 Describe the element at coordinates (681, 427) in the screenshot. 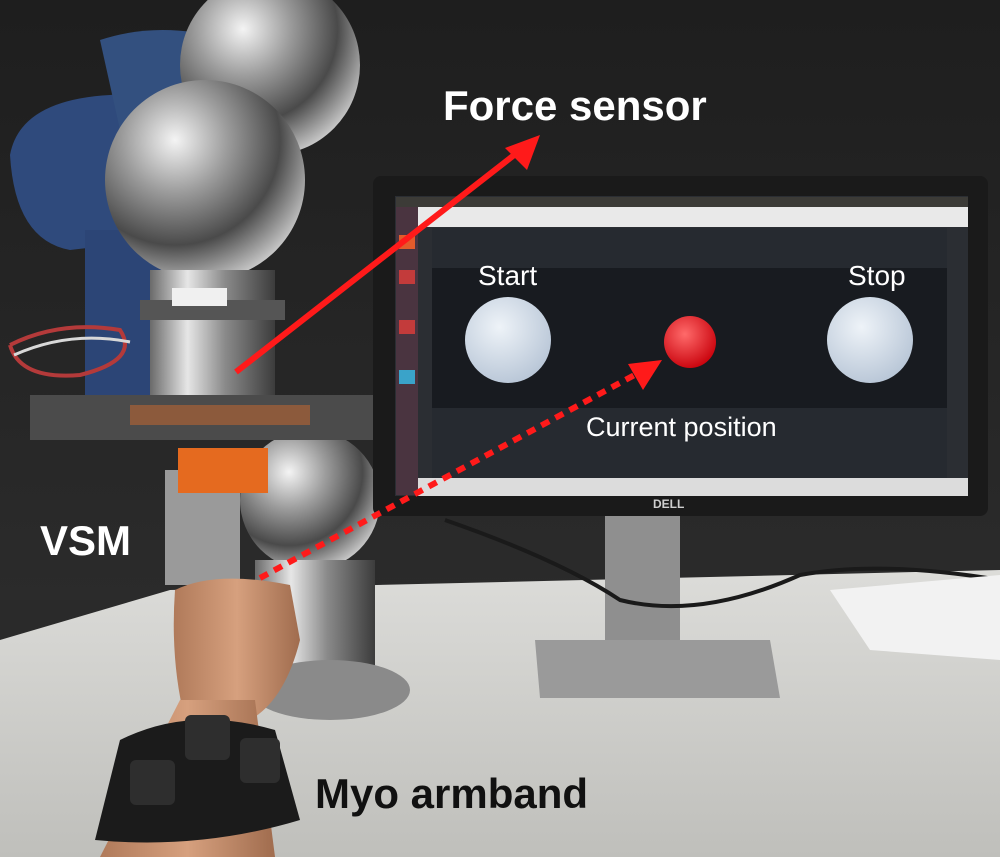

I see `current-position-label: Current position` at that location.